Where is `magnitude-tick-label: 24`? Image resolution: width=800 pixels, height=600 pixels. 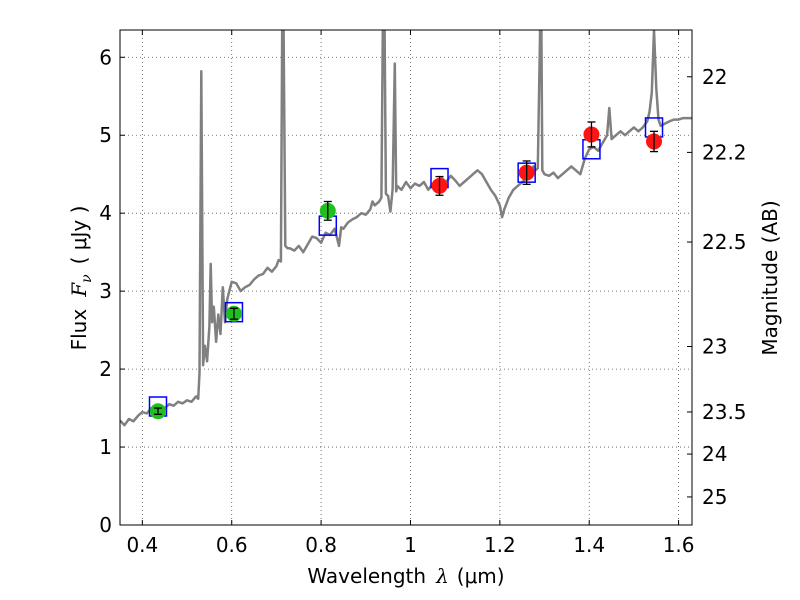
magnitude-tick-label: 24 is located at coordinates (714, 454).